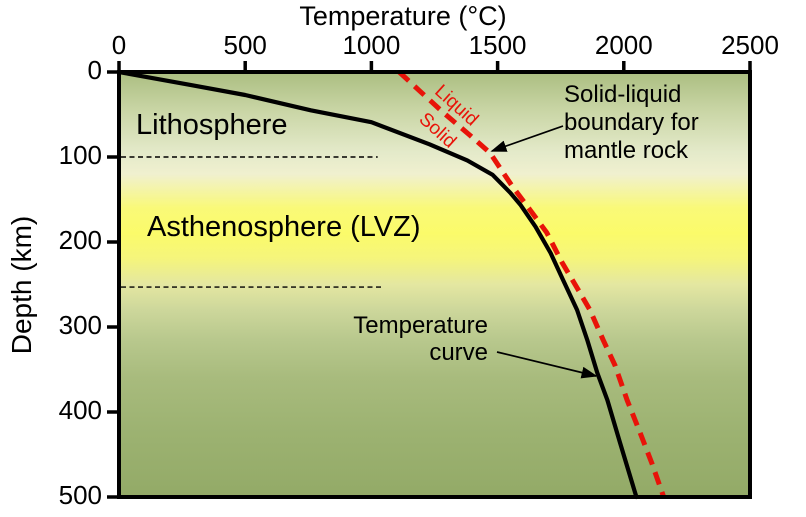 This screenshot has height=517, width=806. Describe the element at coordinates (80, 240) in the screenshot. I see `y-tick-label: 200` at that location.